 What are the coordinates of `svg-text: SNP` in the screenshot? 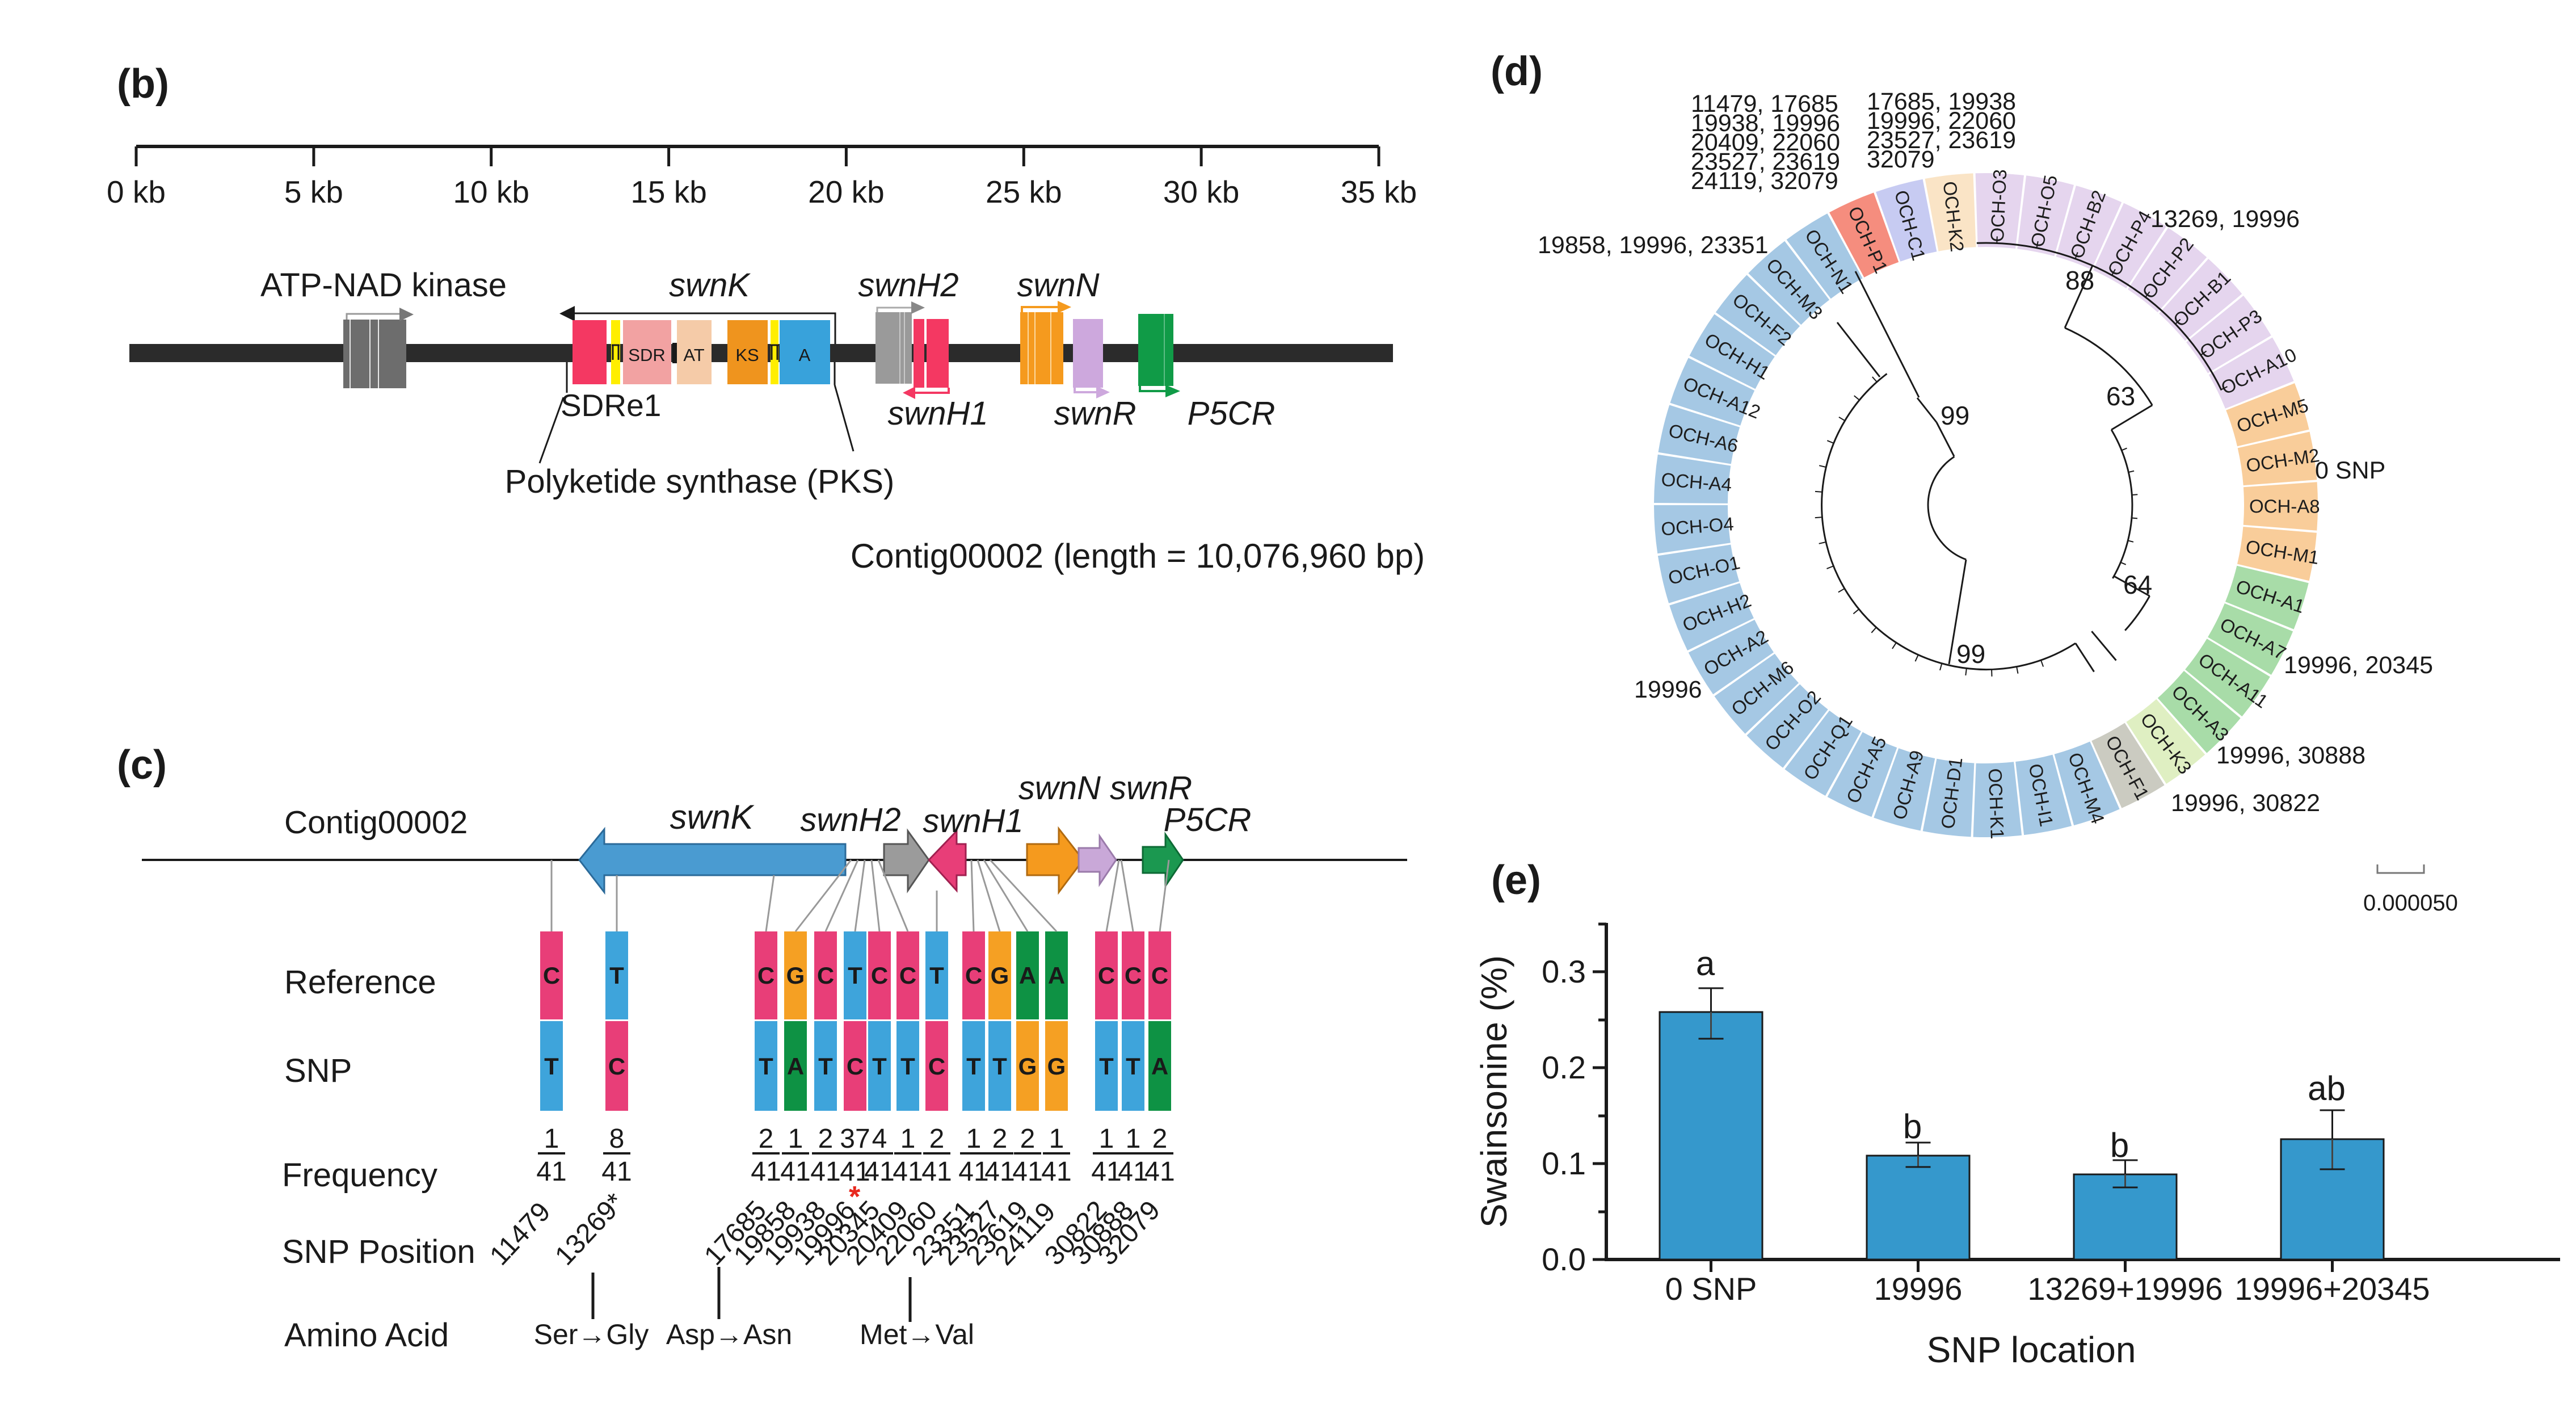 It's located at (318, 1070).